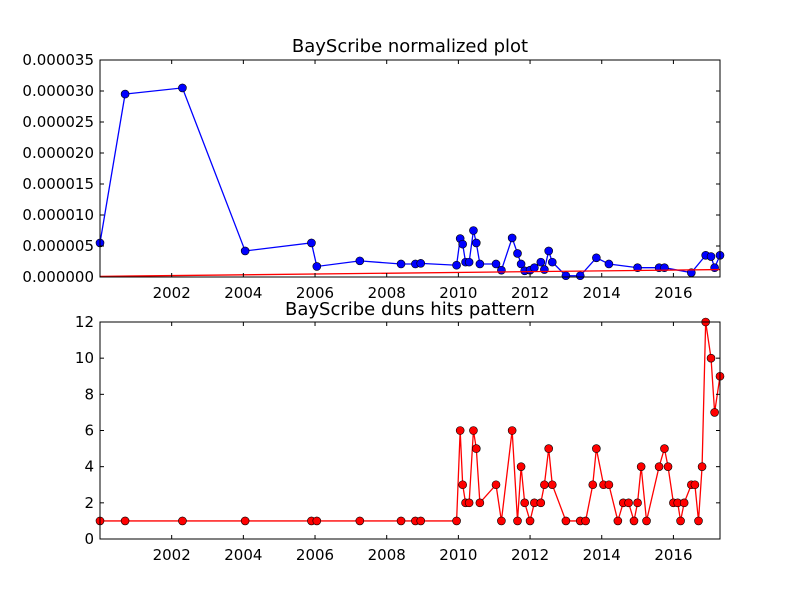 This screenshot has height=604, width=800. I want to click on y-tick-label: 0.000005, so click(58, 246).